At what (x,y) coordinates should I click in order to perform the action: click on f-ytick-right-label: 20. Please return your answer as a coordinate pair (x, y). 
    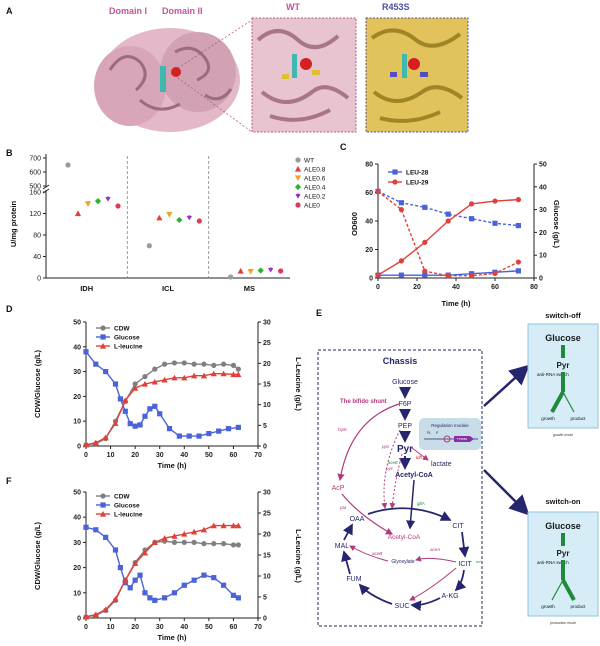
    Looking at the image, I should click on (267, 535).